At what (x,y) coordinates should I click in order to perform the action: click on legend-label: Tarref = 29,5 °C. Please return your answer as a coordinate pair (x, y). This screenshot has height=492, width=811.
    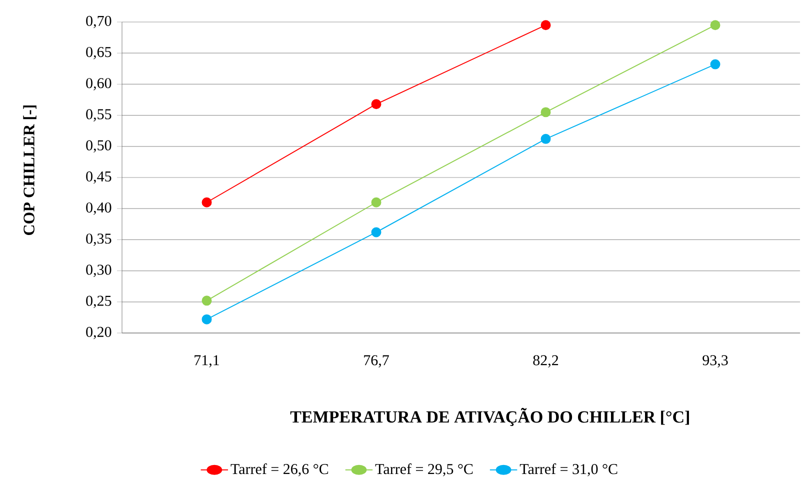
    Looking at the image, I should click on (424, 469).